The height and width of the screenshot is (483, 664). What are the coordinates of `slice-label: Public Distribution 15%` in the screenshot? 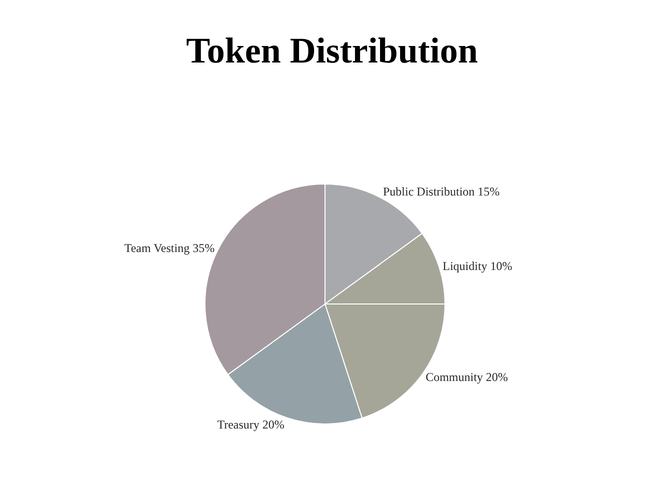 It's located at (441, 191).